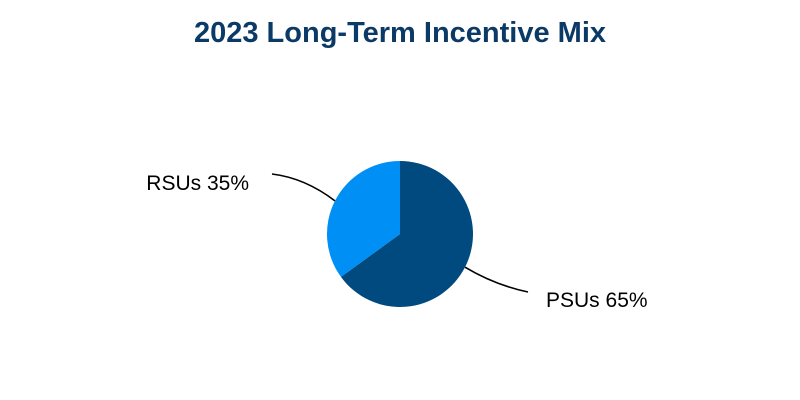  I want to click on slice-label-psus: PSUs 65%, so click(597, 300).